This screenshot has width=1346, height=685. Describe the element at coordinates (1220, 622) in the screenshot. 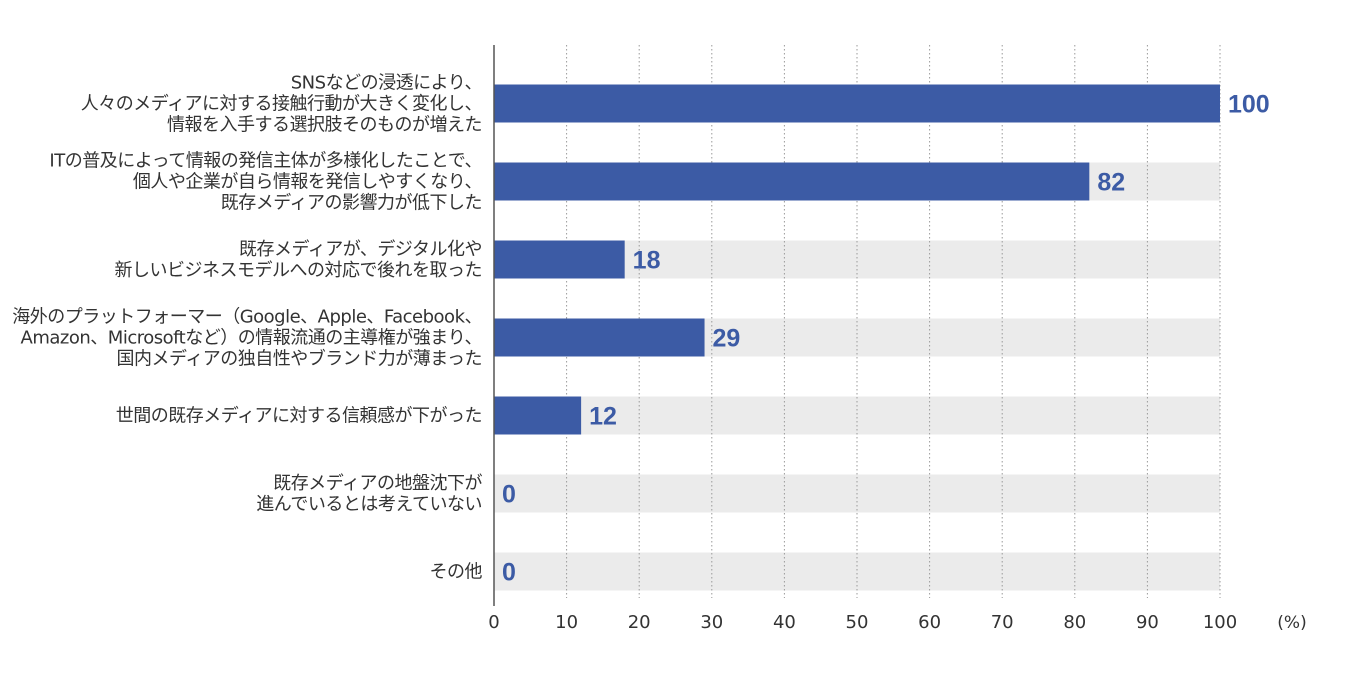

I see `x-tick-label: 100` at that location.